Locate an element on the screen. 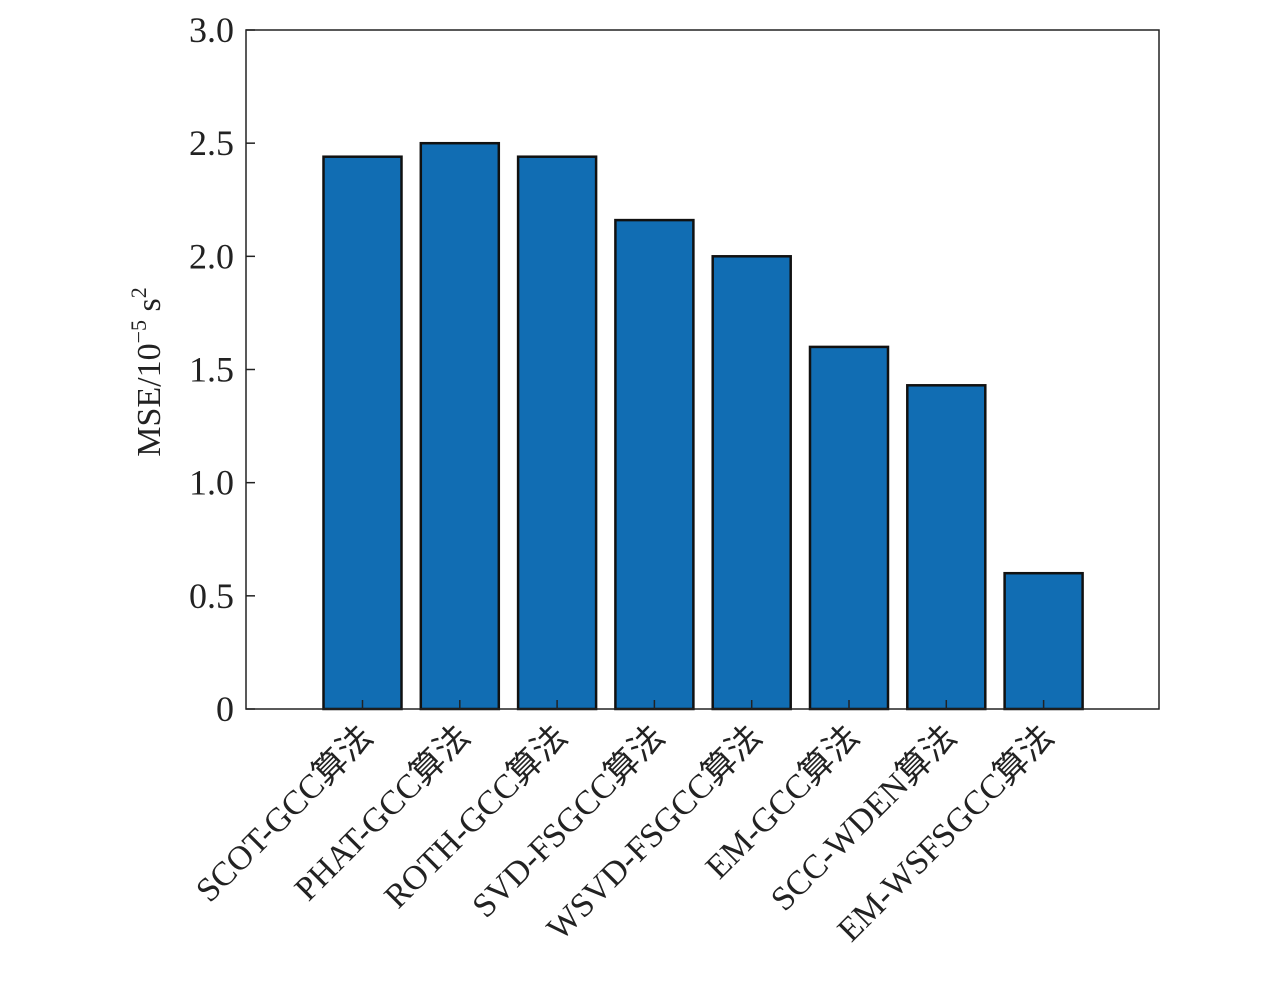 The width and height of the screenshot is (1276, 989). y-tick-label: 0 is located at coordinates (225, 709).